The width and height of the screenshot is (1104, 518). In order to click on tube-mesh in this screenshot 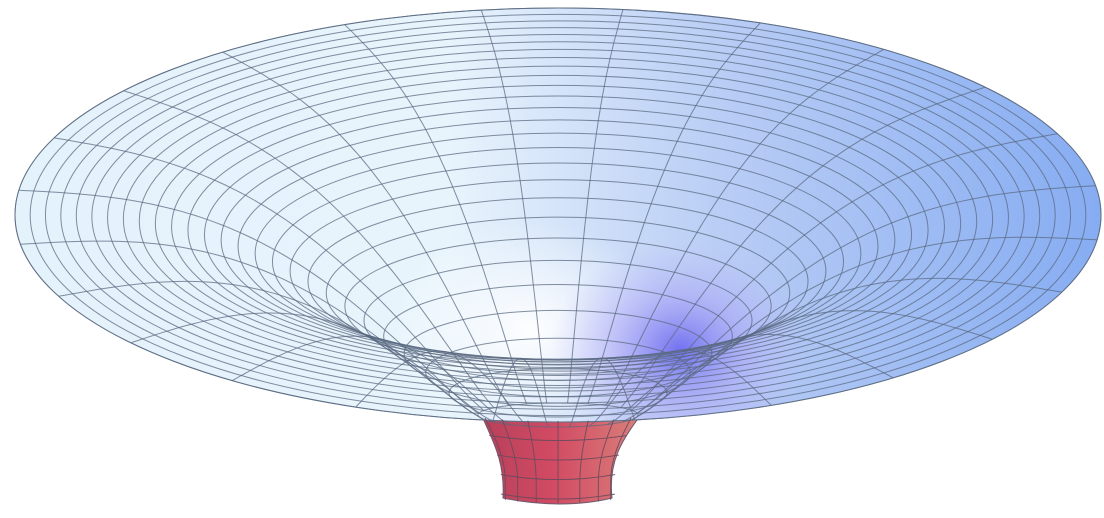, I will do `click(558, 460)`.